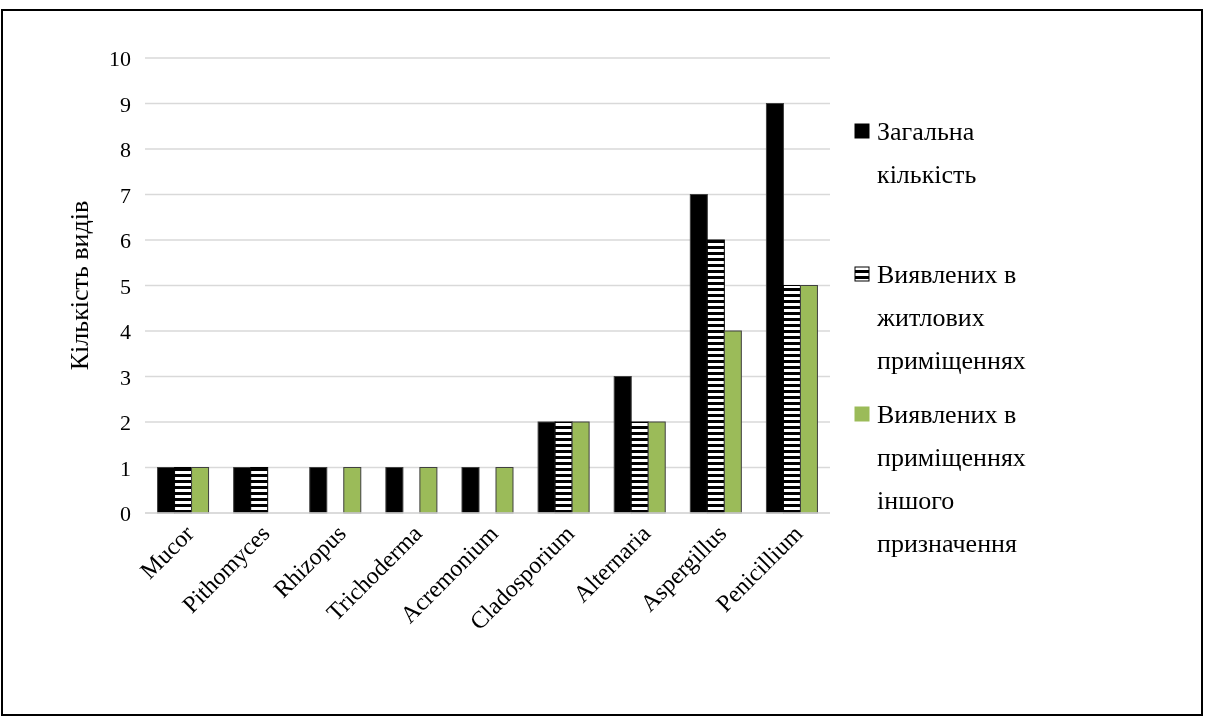  I want to click on y-tick-label: 1, so click(125, 468).